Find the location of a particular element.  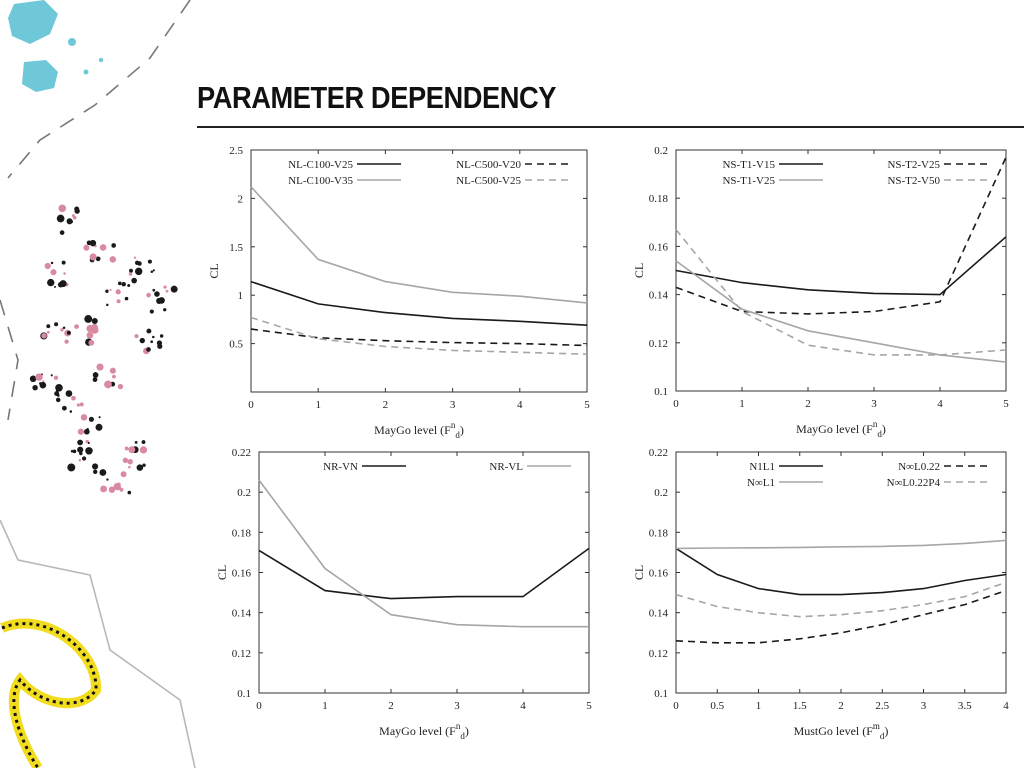

series-line-ns-t2-v25 is located at coordinates (841, 235).